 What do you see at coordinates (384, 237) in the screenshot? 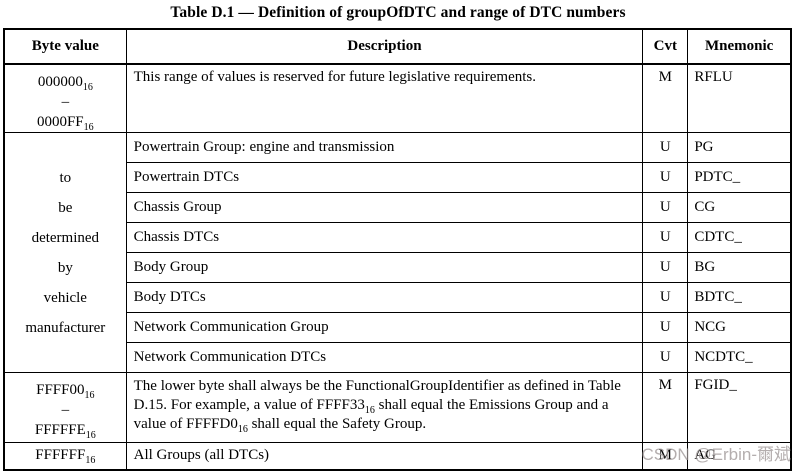
I see `description-cell: Chassis DTCs` at bounding box center [384, 237].